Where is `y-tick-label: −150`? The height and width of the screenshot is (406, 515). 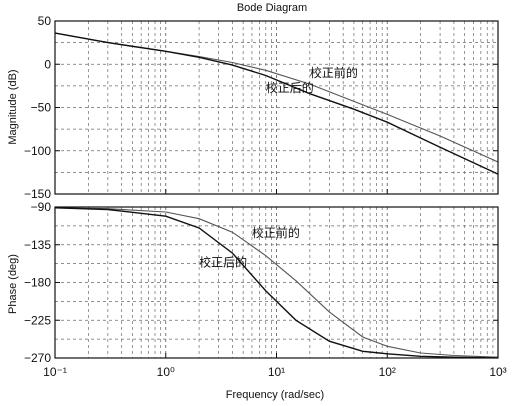 y-tick-label: −150 is located at coordinates (37, 194).